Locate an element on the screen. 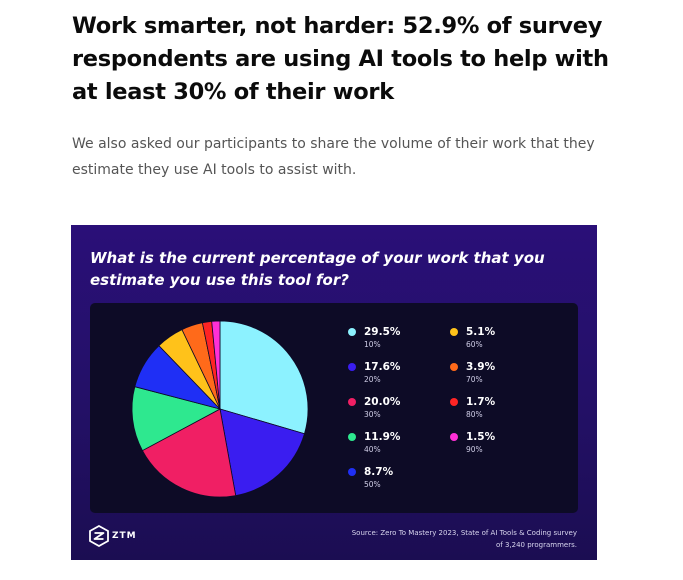 The width and height of the screenshot is (683, 580). legend-label: 60% is located at coordinates (474, 344).